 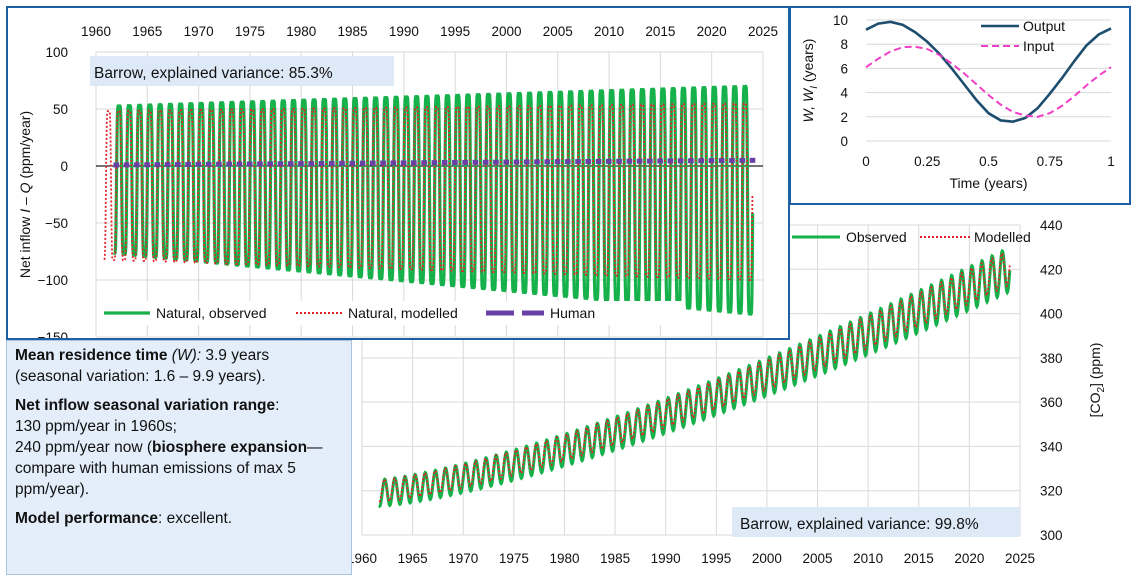 I want to click on residence-value: 3.9 years, so click(x=235, y=355).